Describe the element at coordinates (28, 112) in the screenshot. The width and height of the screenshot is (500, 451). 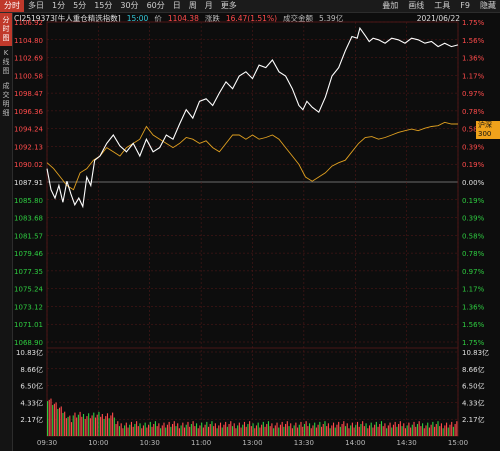
I see `price-tick-label: 1096.36` at that location.